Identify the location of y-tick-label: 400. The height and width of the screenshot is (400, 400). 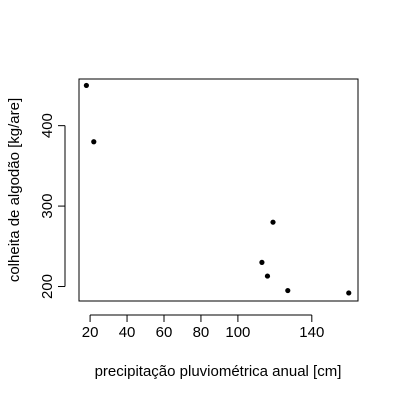
(47, 125).